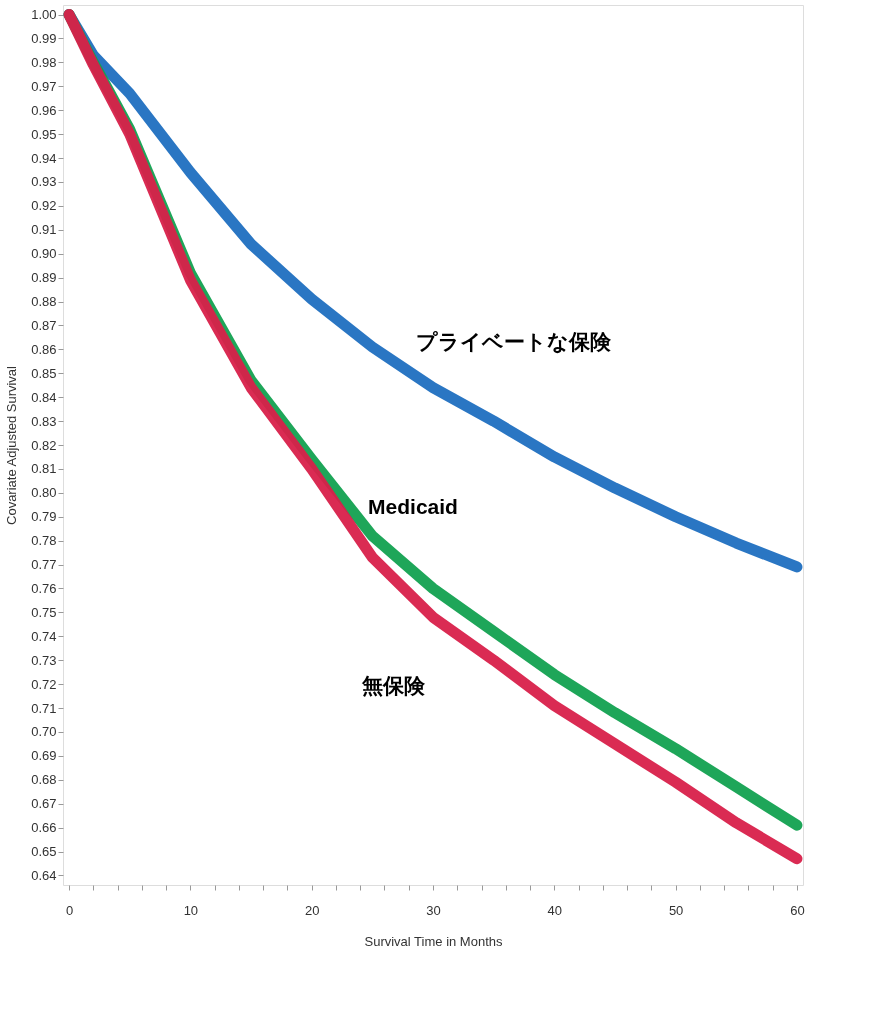 This screenshot has width=876, height=1025. Describe the element at coordinates (44, 421) in the screenshot. I see `y-tick-label: 0.83` at that location.